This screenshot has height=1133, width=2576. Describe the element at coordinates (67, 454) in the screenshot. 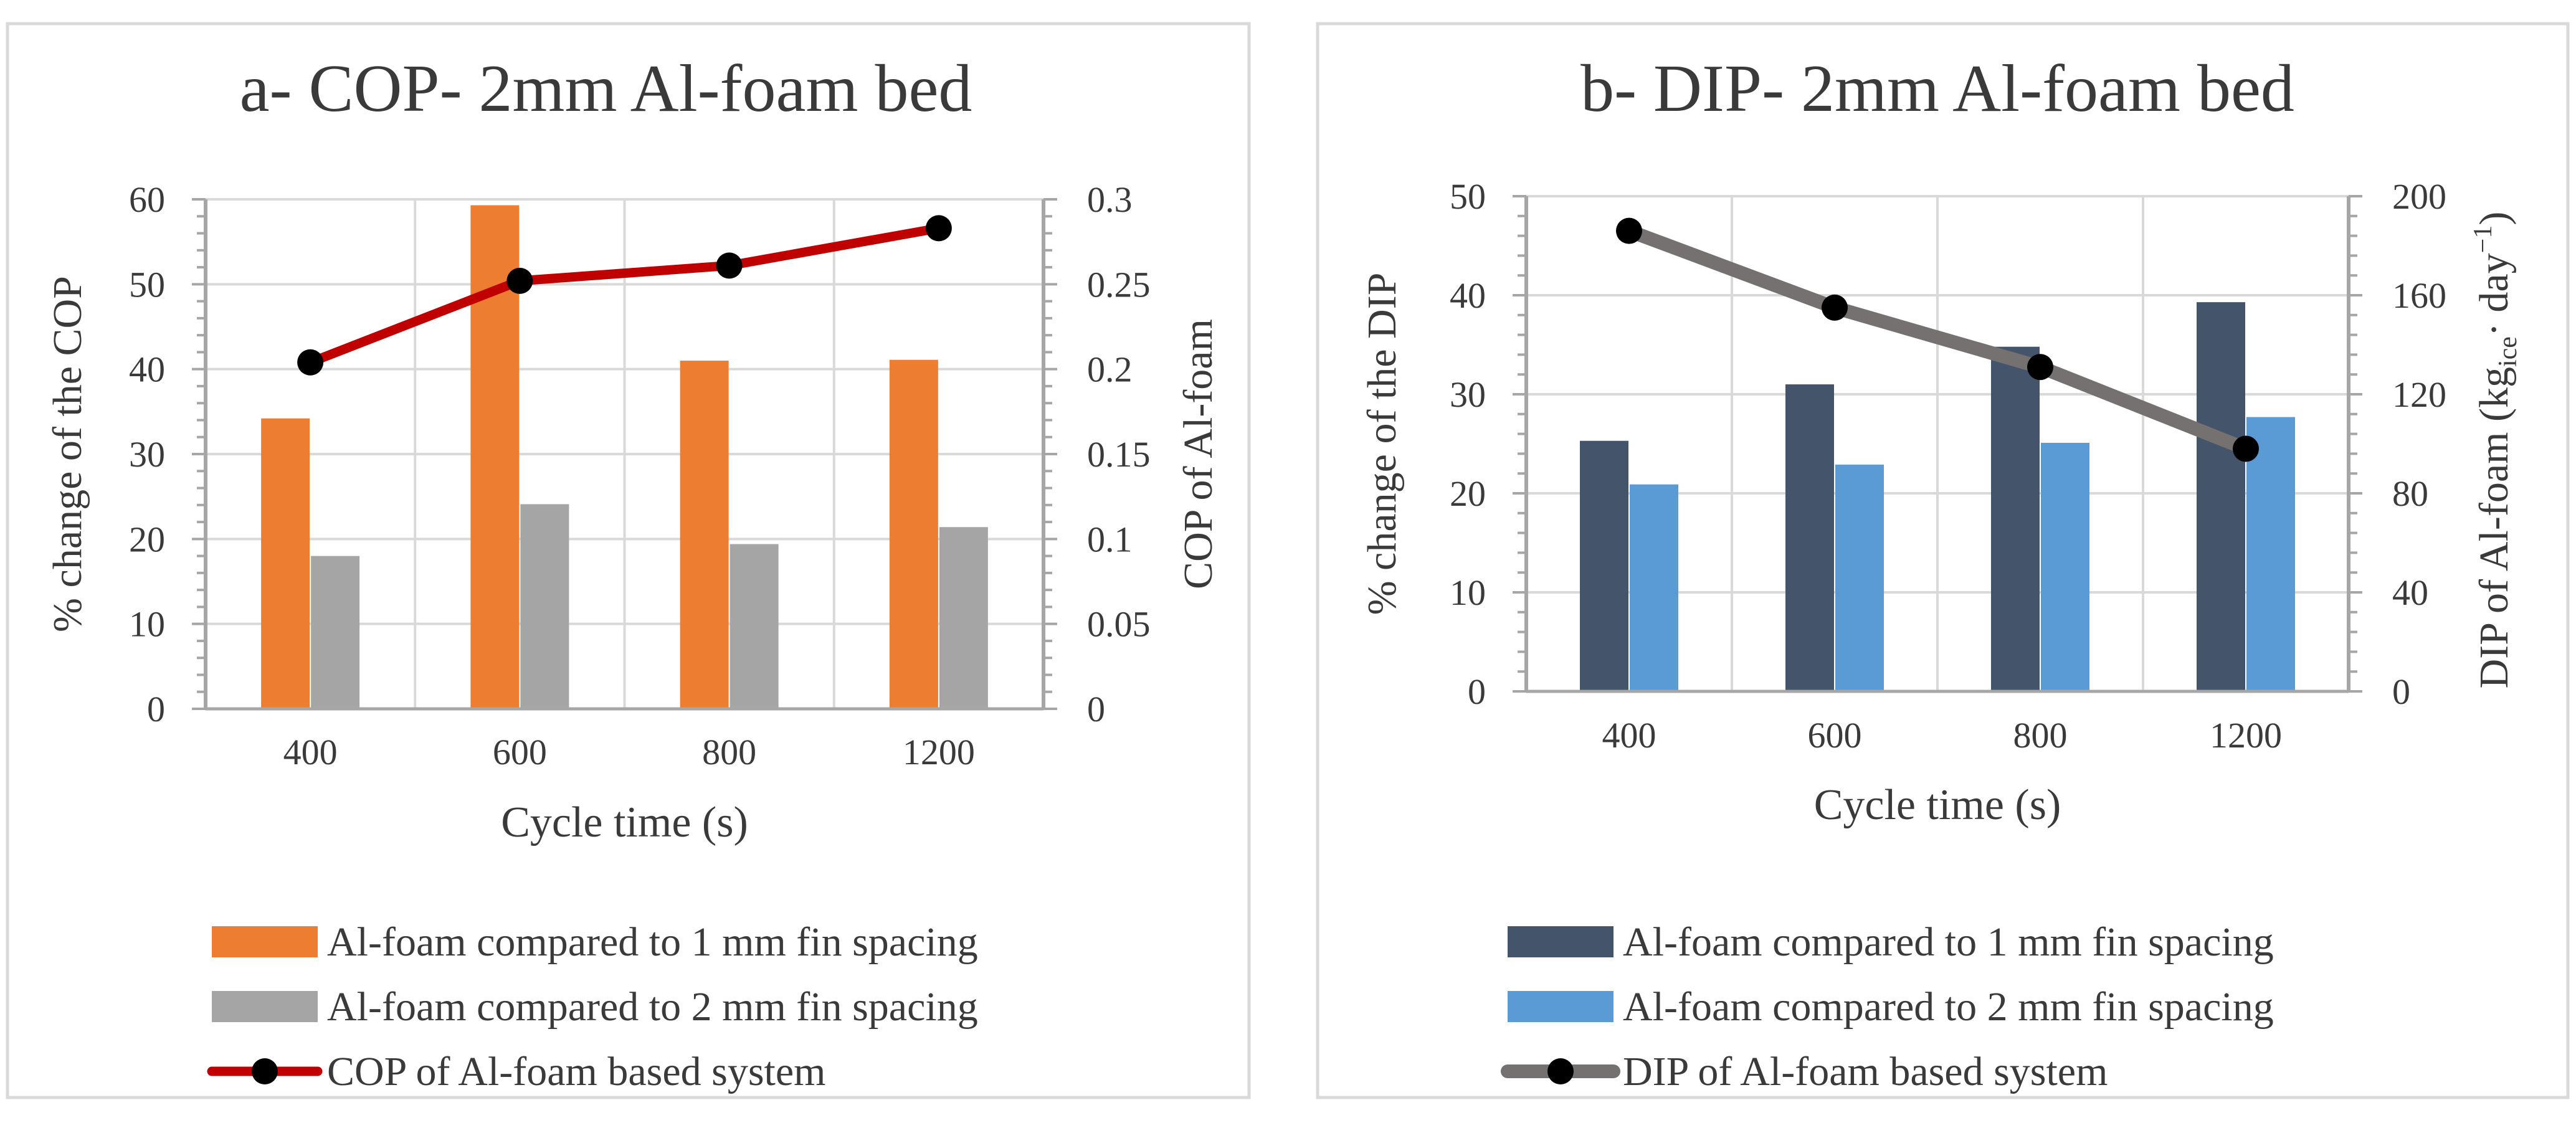

I see `y-axis-left-label: % change of the COP` at that location.